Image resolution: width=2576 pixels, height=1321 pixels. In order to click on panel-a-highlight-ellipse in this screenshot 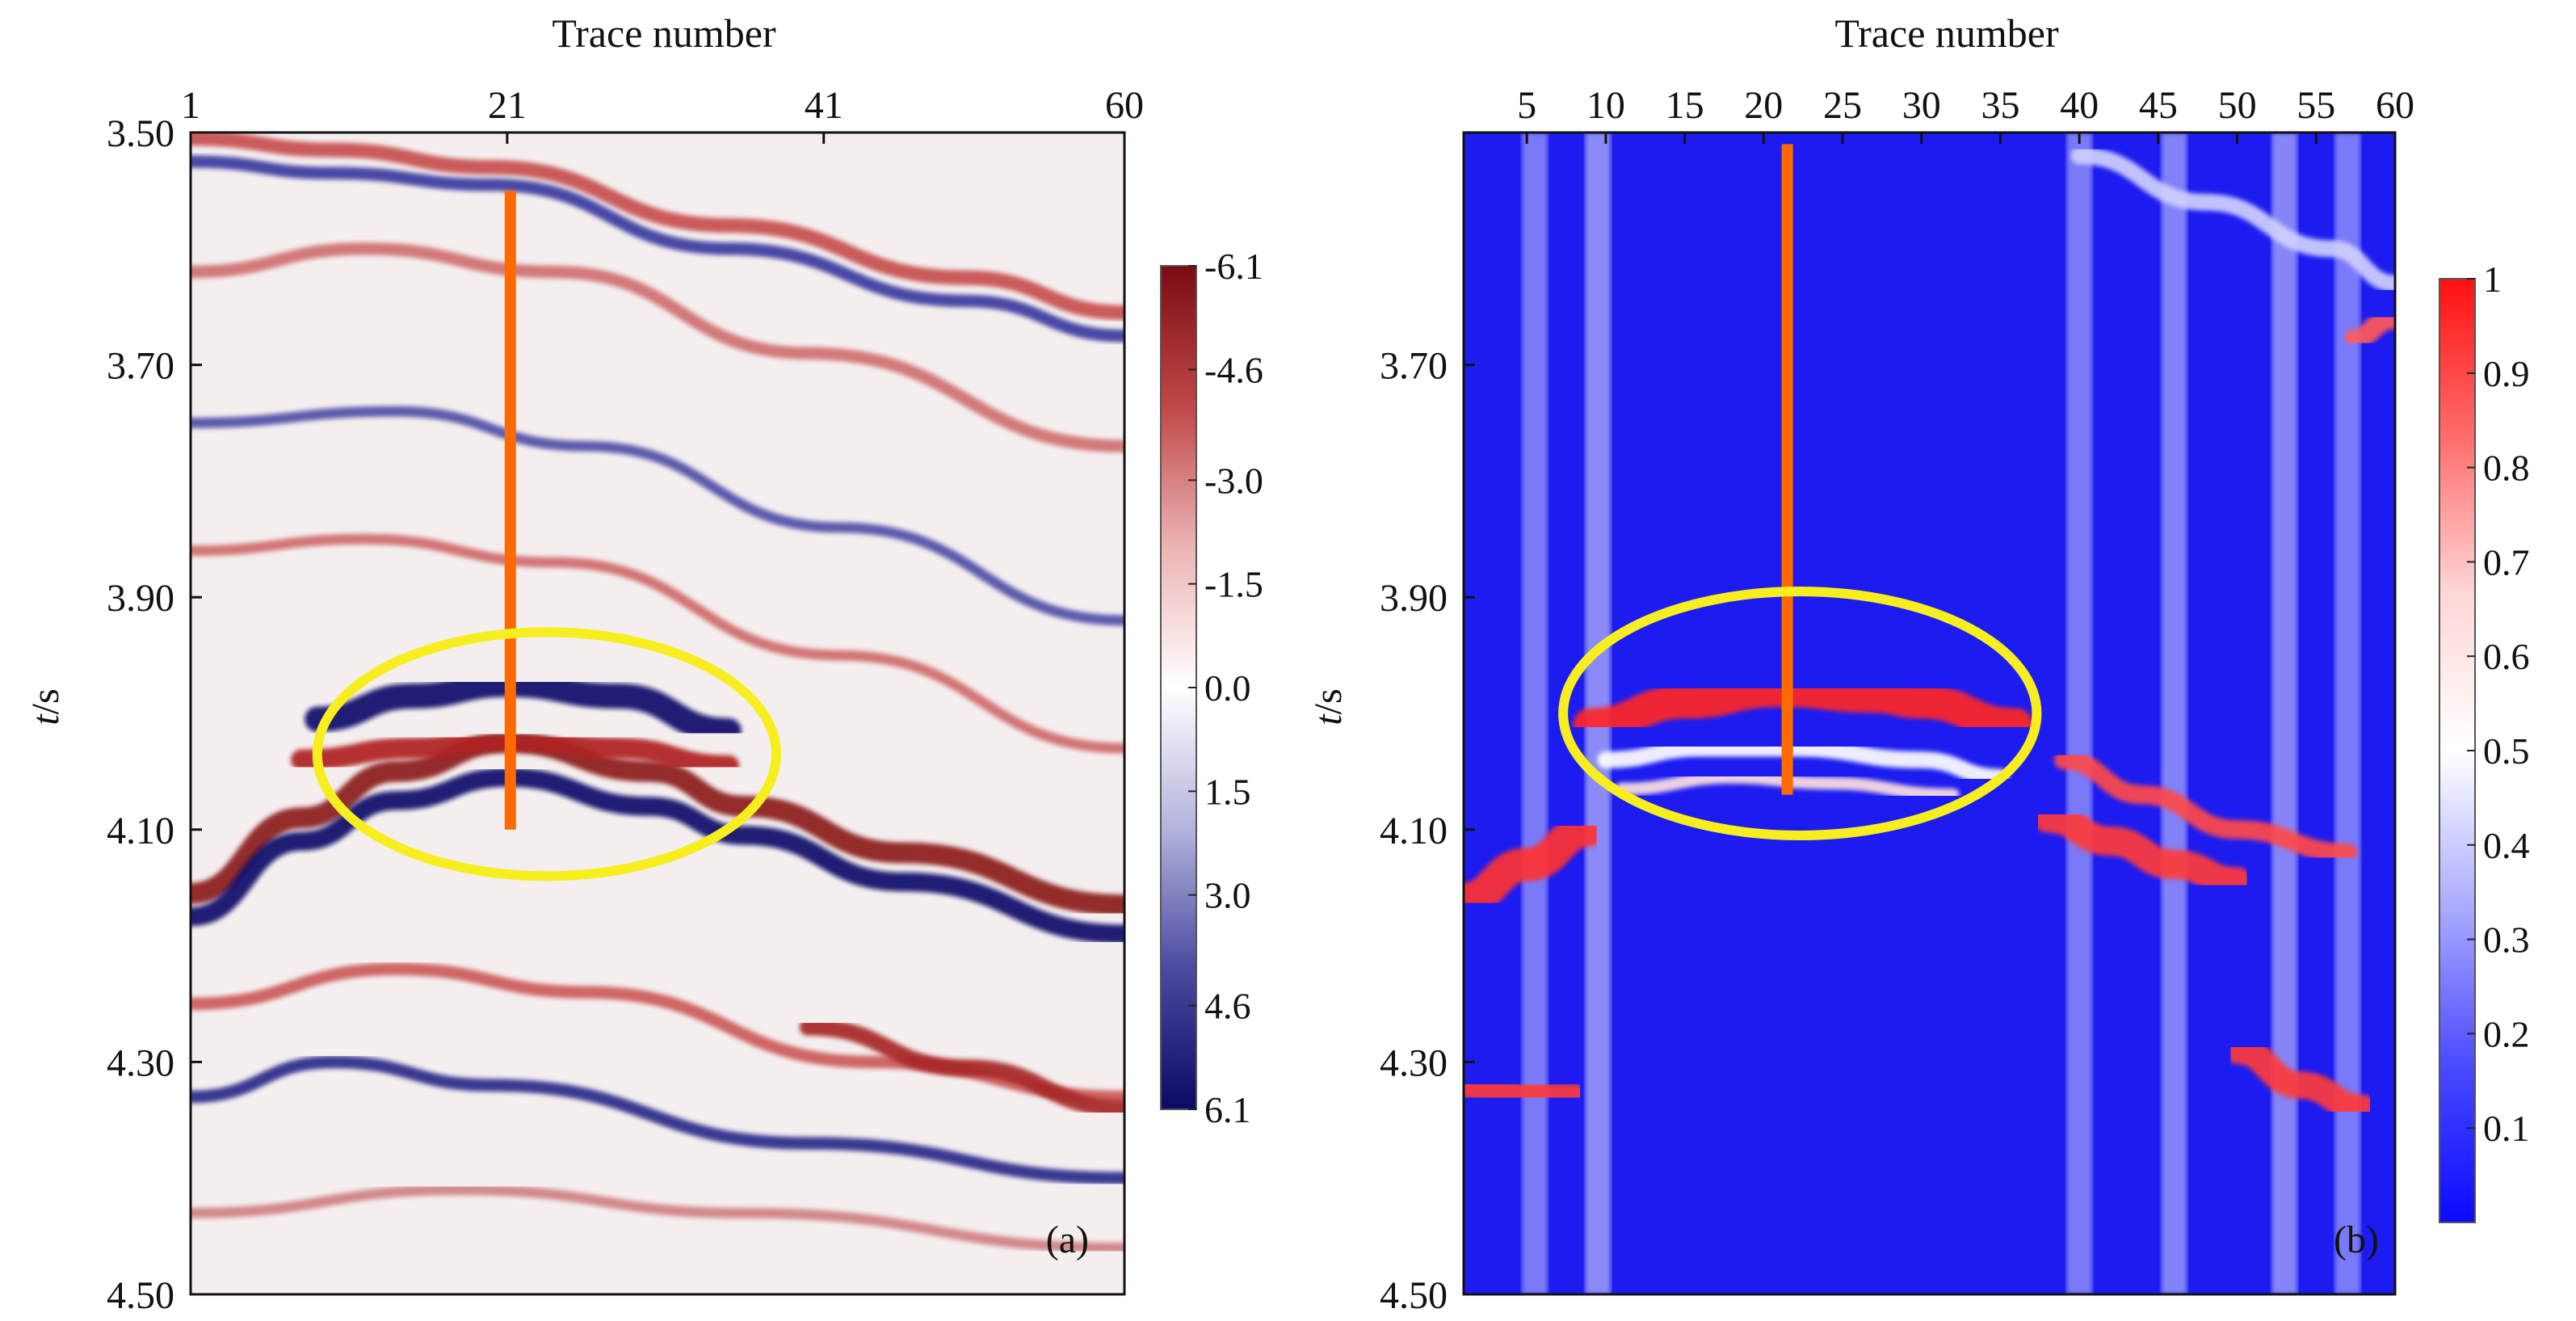, I will do `click(546, 754)`.